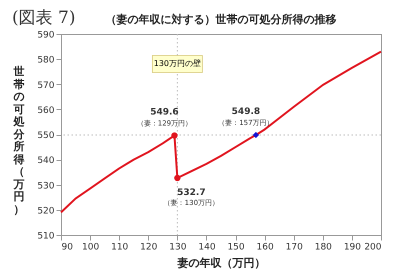  I want to click on x-tick-label: 90, so click(68, 247).